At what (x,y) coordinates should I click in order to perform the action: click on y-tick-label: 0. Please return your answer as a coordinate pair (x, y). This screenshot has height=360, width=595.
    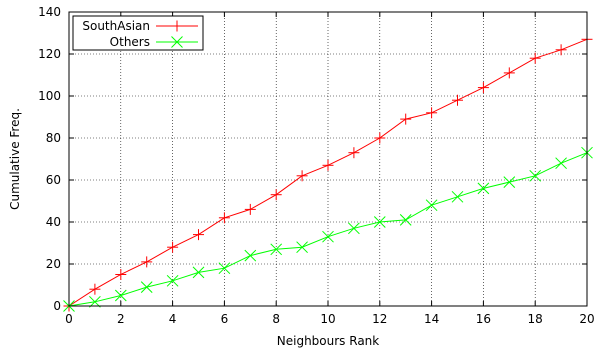
    Looking at the image, I should click on (57, 306).